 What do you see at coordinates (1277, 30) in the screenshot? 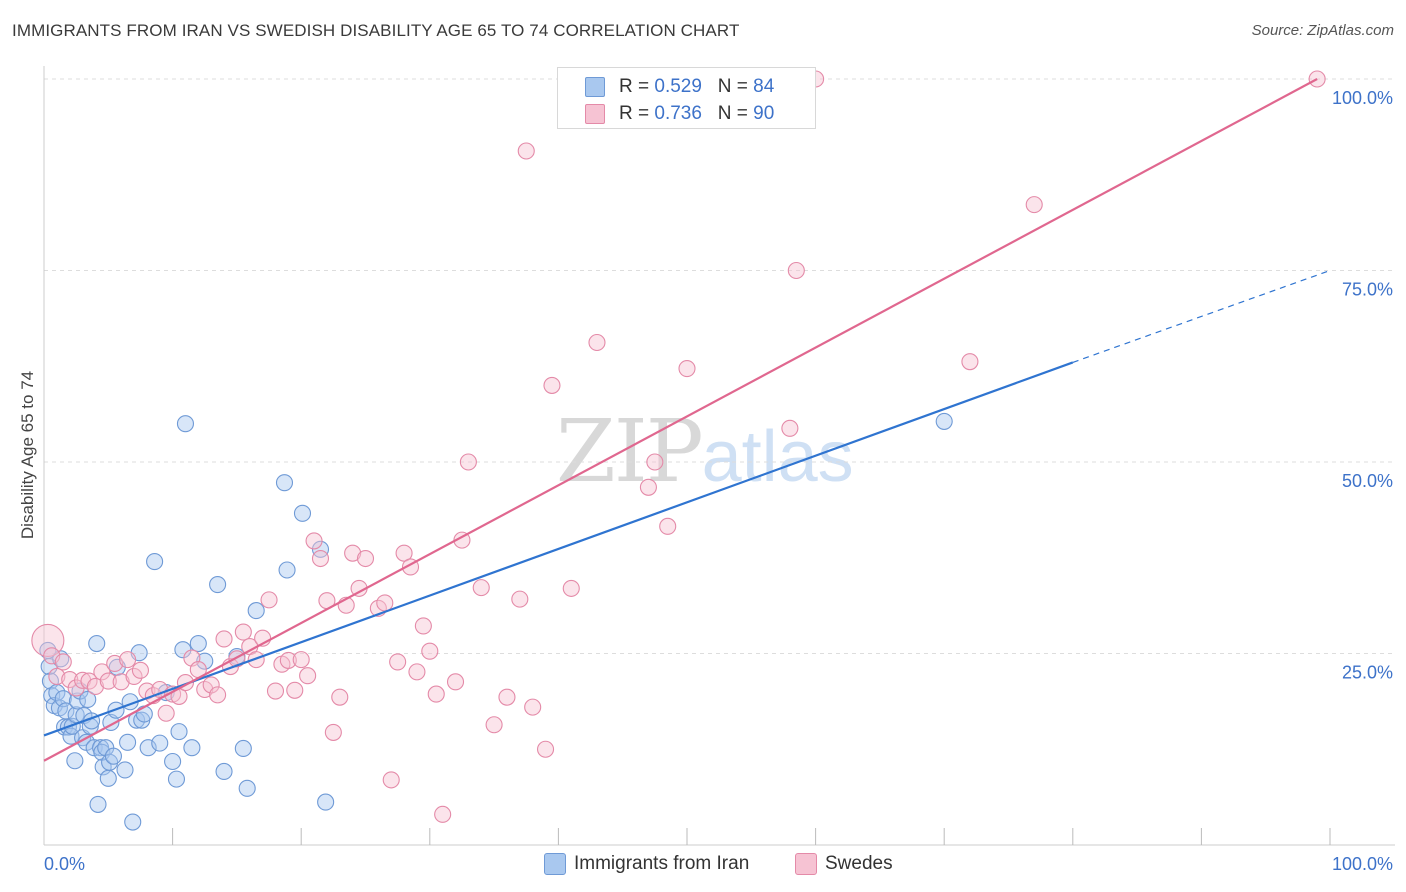
I see `source-label: Source:` at bounding box center [1277, 30].